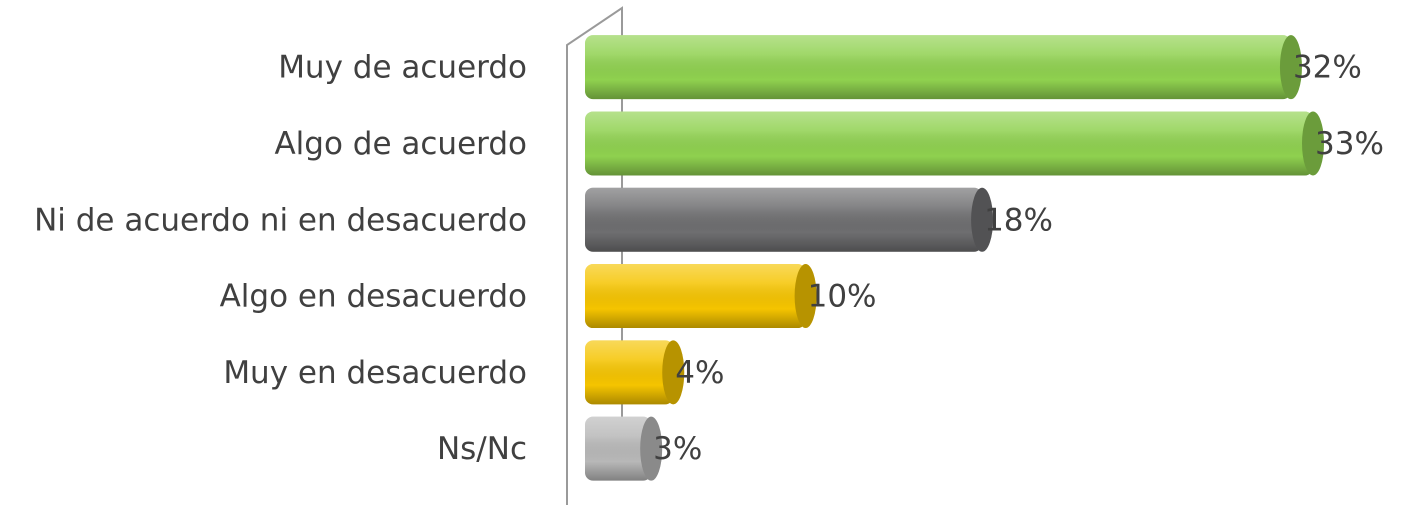  Describe the element at coordinates (677, 449) in the screenshot. I see `value-label: 3%` at that location.